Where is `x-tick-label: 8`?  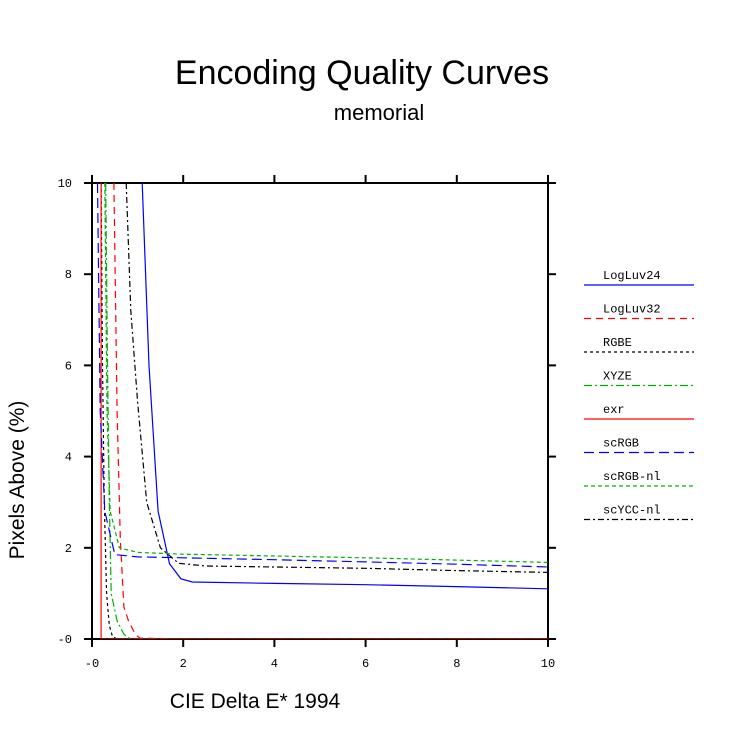
x-tick-label: 8 is located at coordinates (456, 664).